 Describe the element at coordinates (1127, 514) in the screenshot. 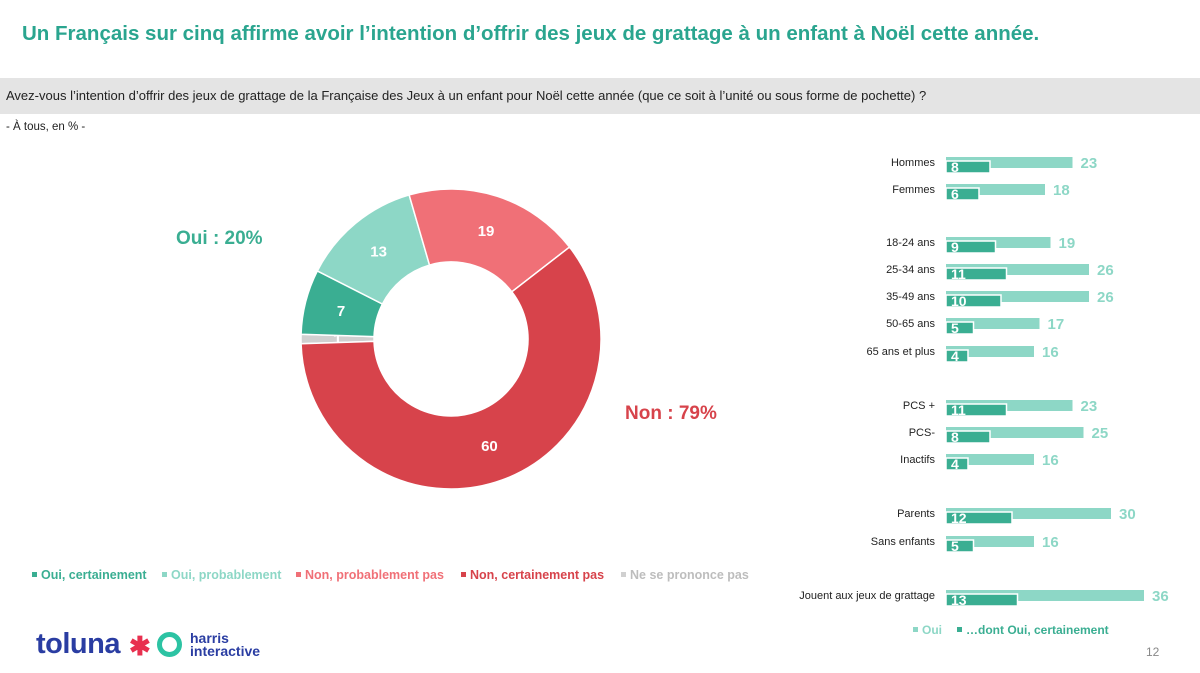

I see `bar-value-oui: 30` at that location.